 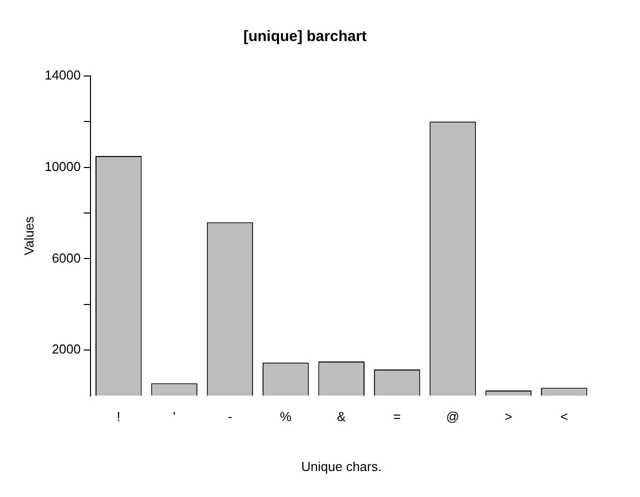 What do you see at coordinates (174, 416) in the screenshot?
I see `x-tick-label: '` at bounding box center [174, 416].